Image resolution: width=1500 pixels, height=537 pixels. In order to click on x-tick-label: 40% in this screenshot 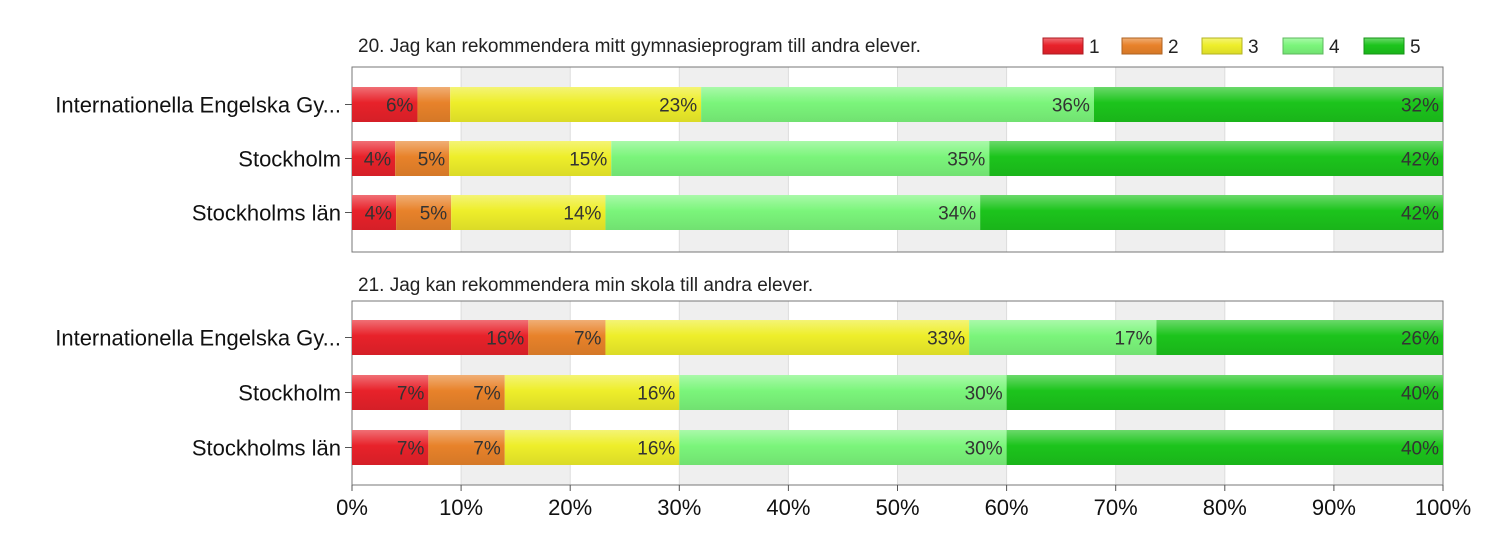, I will do `click(788, 507)`.